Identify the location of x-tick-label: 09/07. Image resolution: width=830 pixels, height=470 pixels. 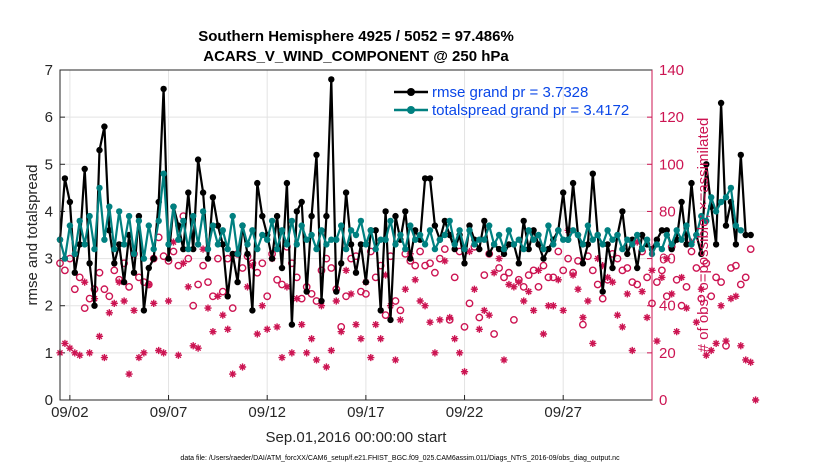
(169, 412).